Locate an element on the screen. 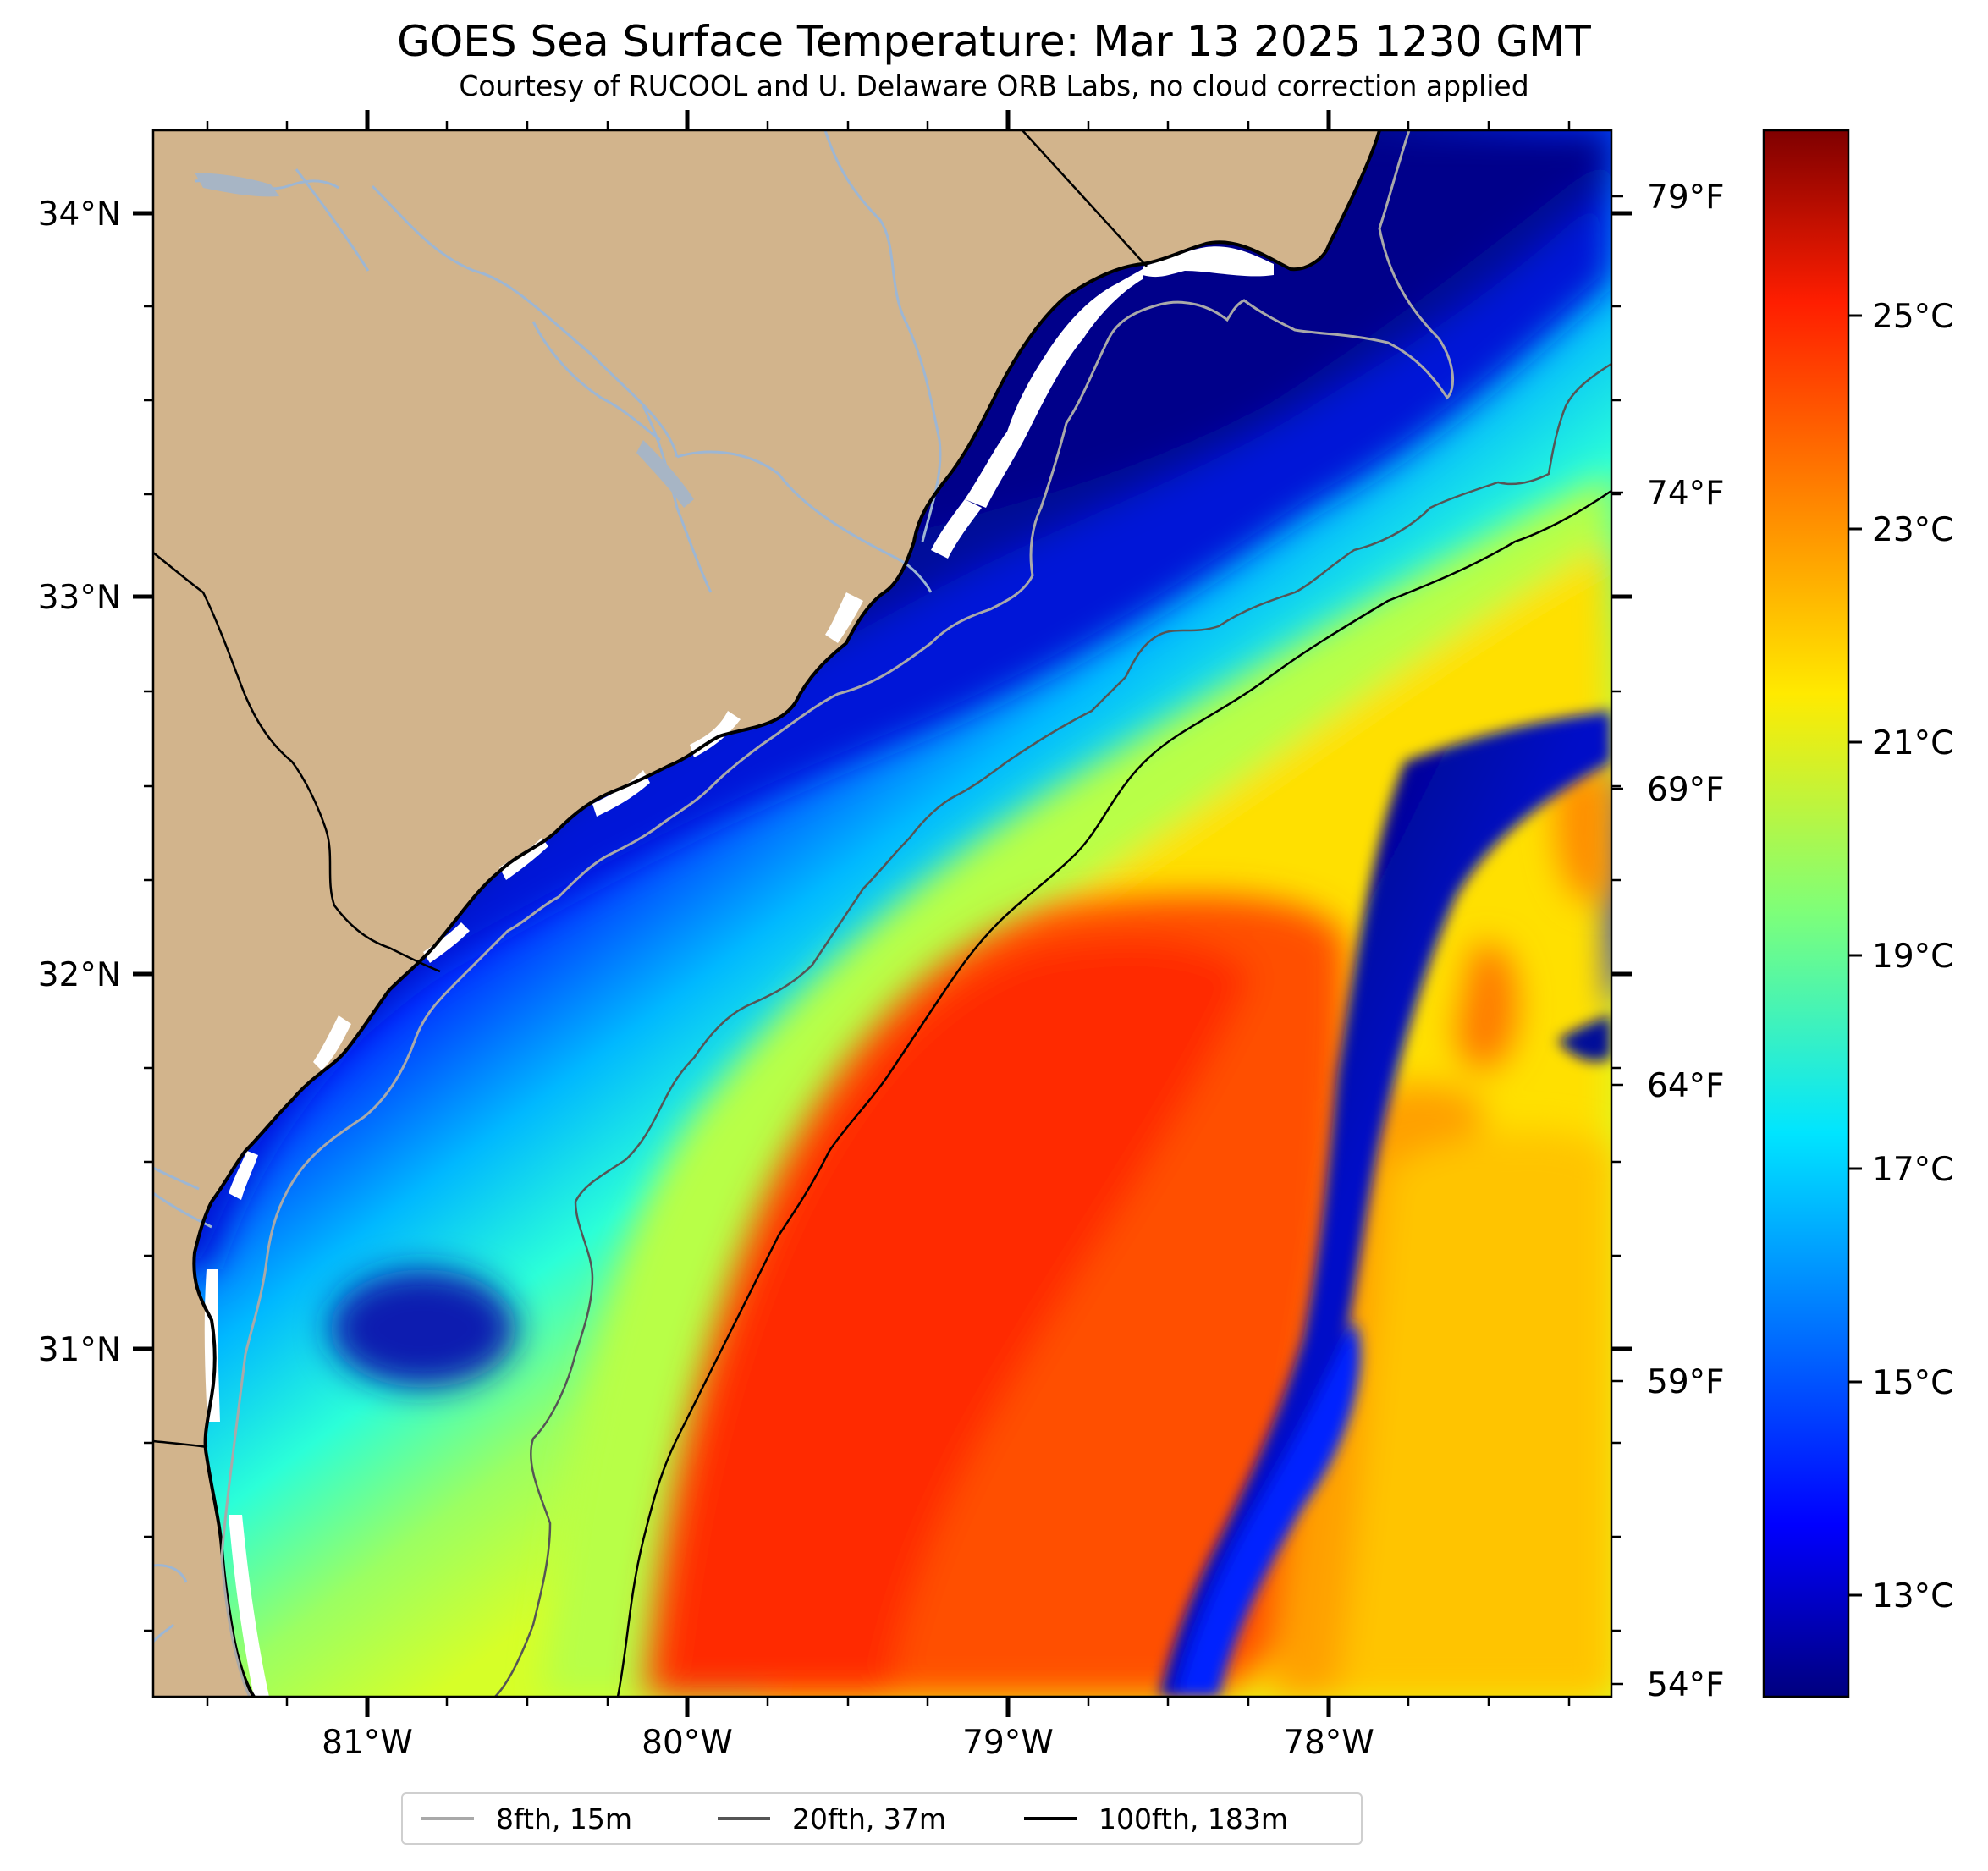  legend-label: 8fth, 15m is located at coordinates (564, 1819).